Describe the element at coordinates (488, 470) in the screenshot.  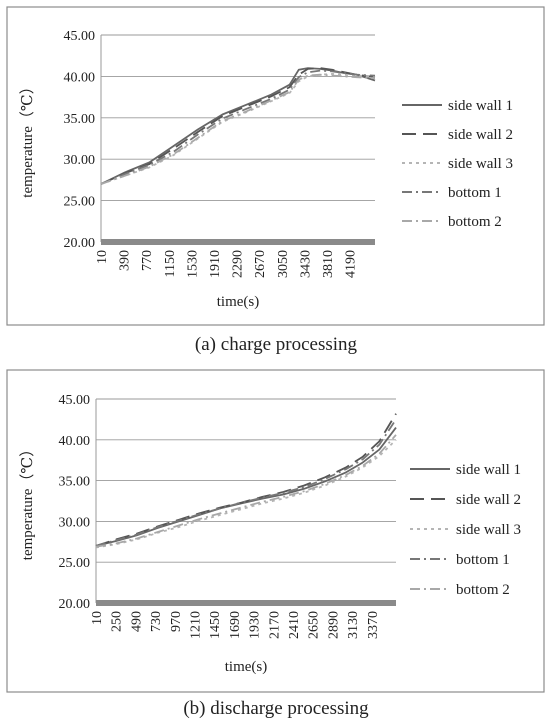
I see `chart-b-legend-label: side wall 1` at that location.